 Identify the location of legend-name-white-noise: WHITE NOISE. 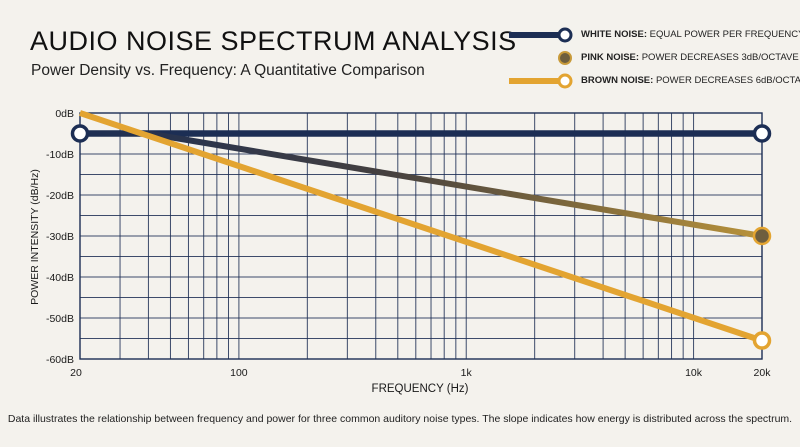
(612, 34).